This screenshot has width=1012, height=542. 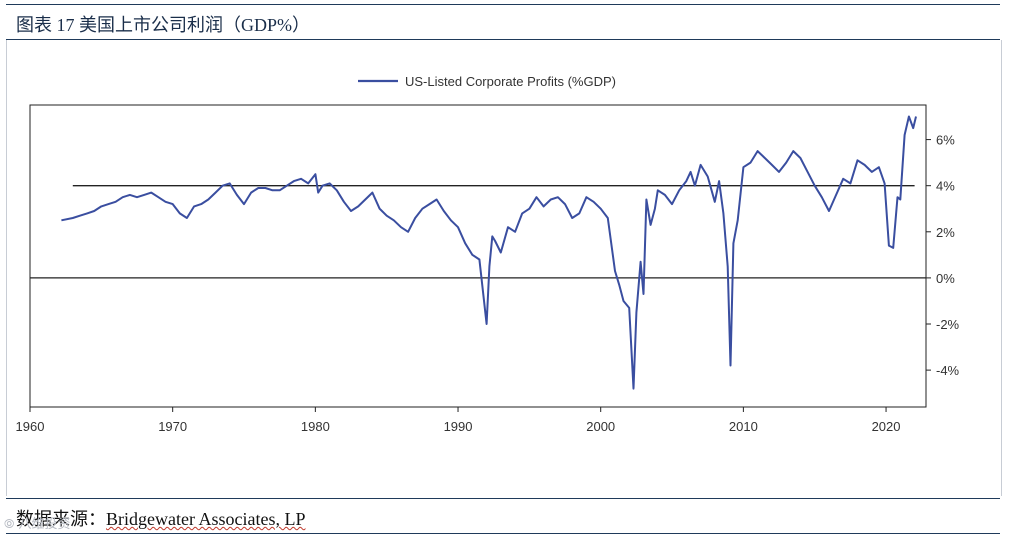 I want to click on y-tick-label: 2%, so click(x=945, y=232).